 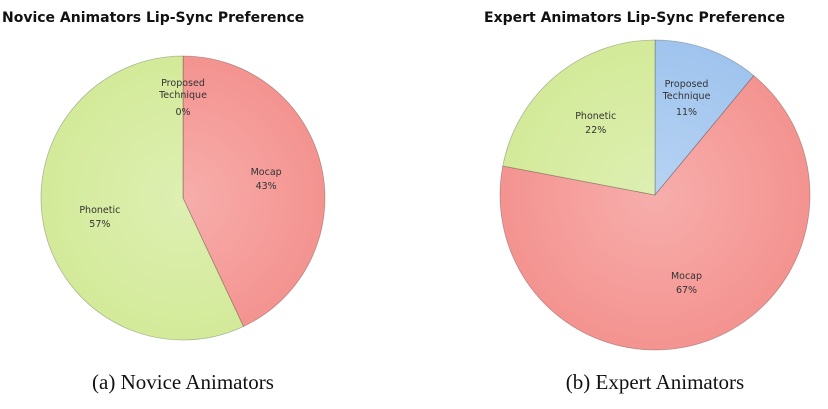 I want to click on chart-title: Novice Animators Lip-Sync Preference, so click(x=153, y=18).